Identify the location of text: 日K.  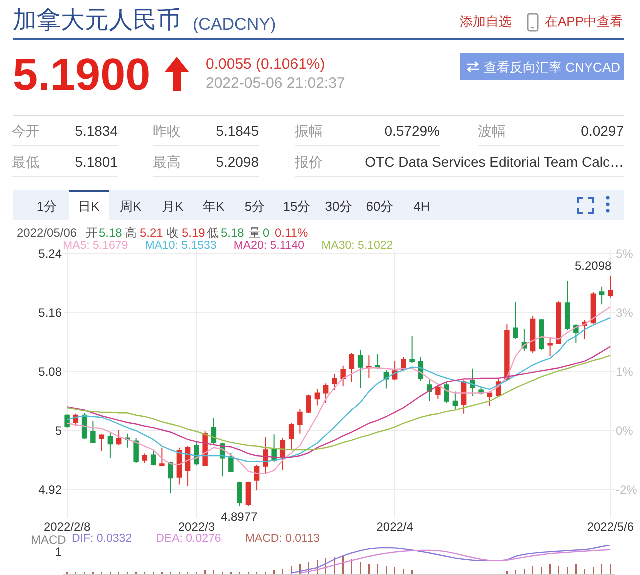
(89, 206).